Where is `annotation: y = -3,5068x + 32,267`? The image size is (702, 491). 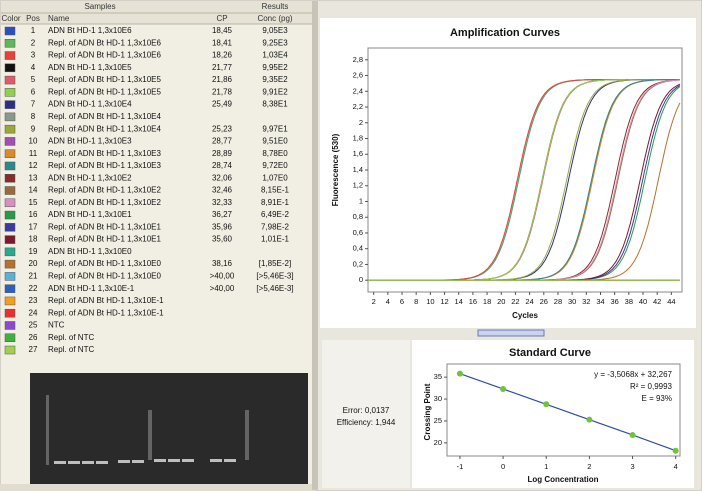
annotation: y = -3,5068x + 32,267 is located at coordinates (633, 374).